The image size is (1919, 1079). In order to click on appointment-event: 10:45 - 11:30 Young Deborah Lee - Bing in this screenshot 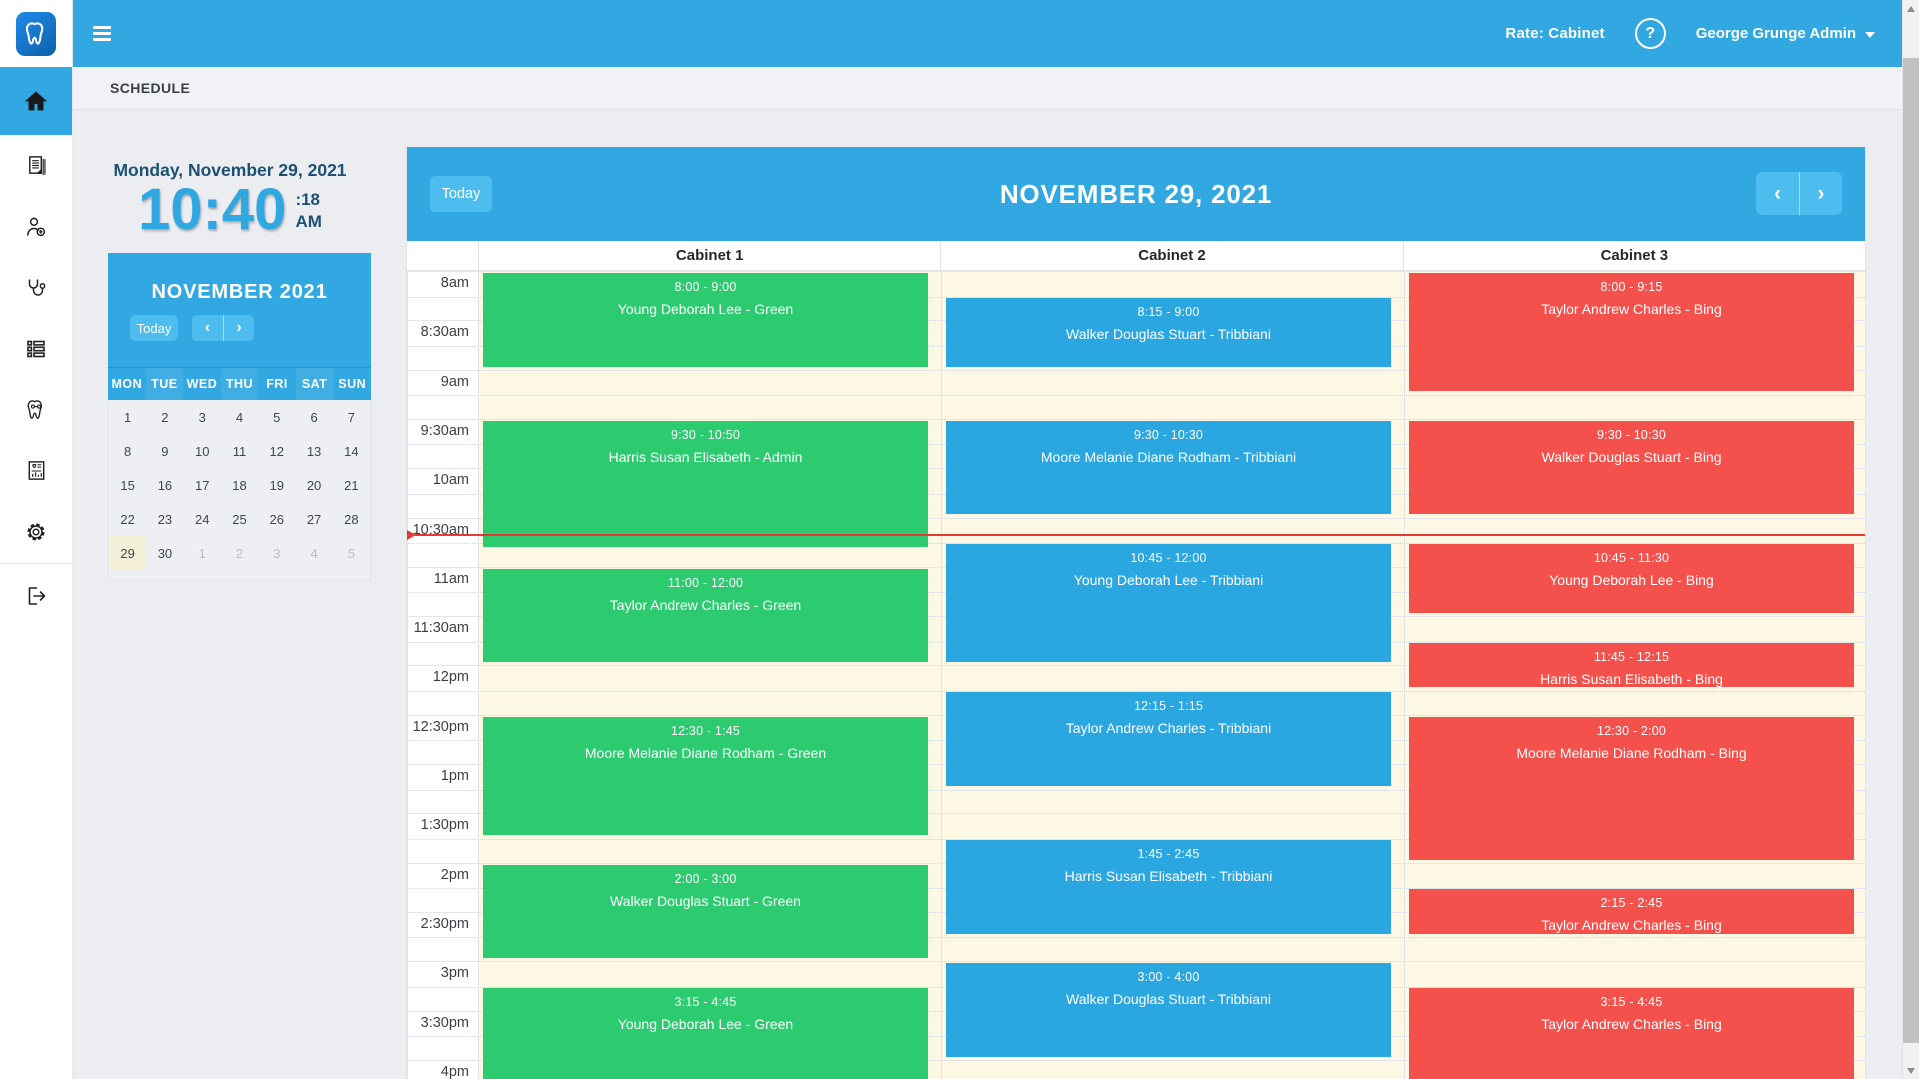, I will do `click(1631, 579)`.